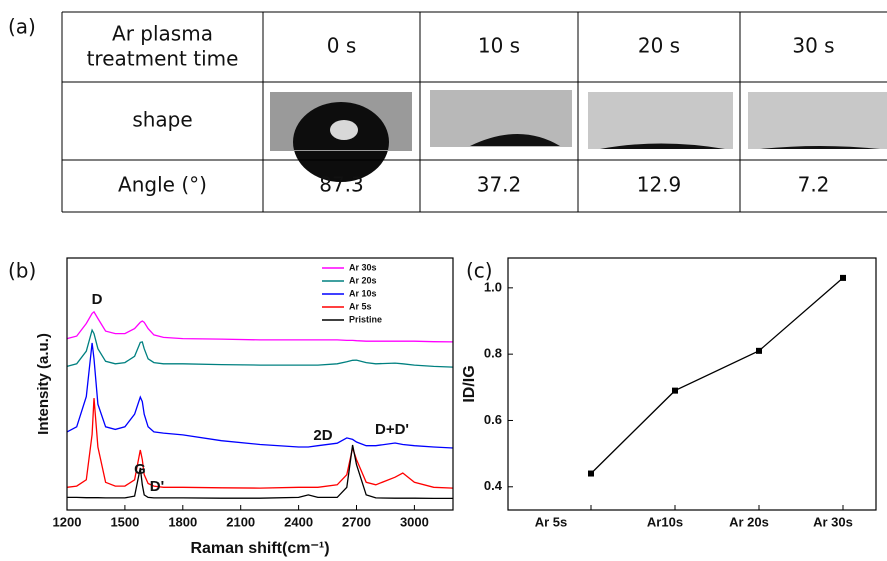 Image resolution: width=887 pixels, height=561 pixels. What do you see at coordinates (67, 521) in the screenshot?
I see `x-tick-label: 1200` at bounding box center [67, 521].